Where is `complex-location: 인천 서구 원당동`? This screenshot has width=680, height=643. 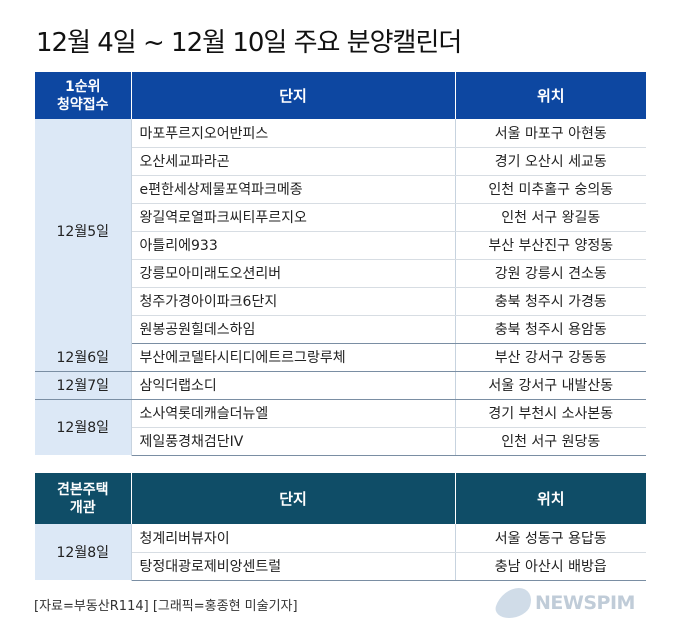
complex-location: 인천 서구 원당동 is located at coordinates (550, 441).